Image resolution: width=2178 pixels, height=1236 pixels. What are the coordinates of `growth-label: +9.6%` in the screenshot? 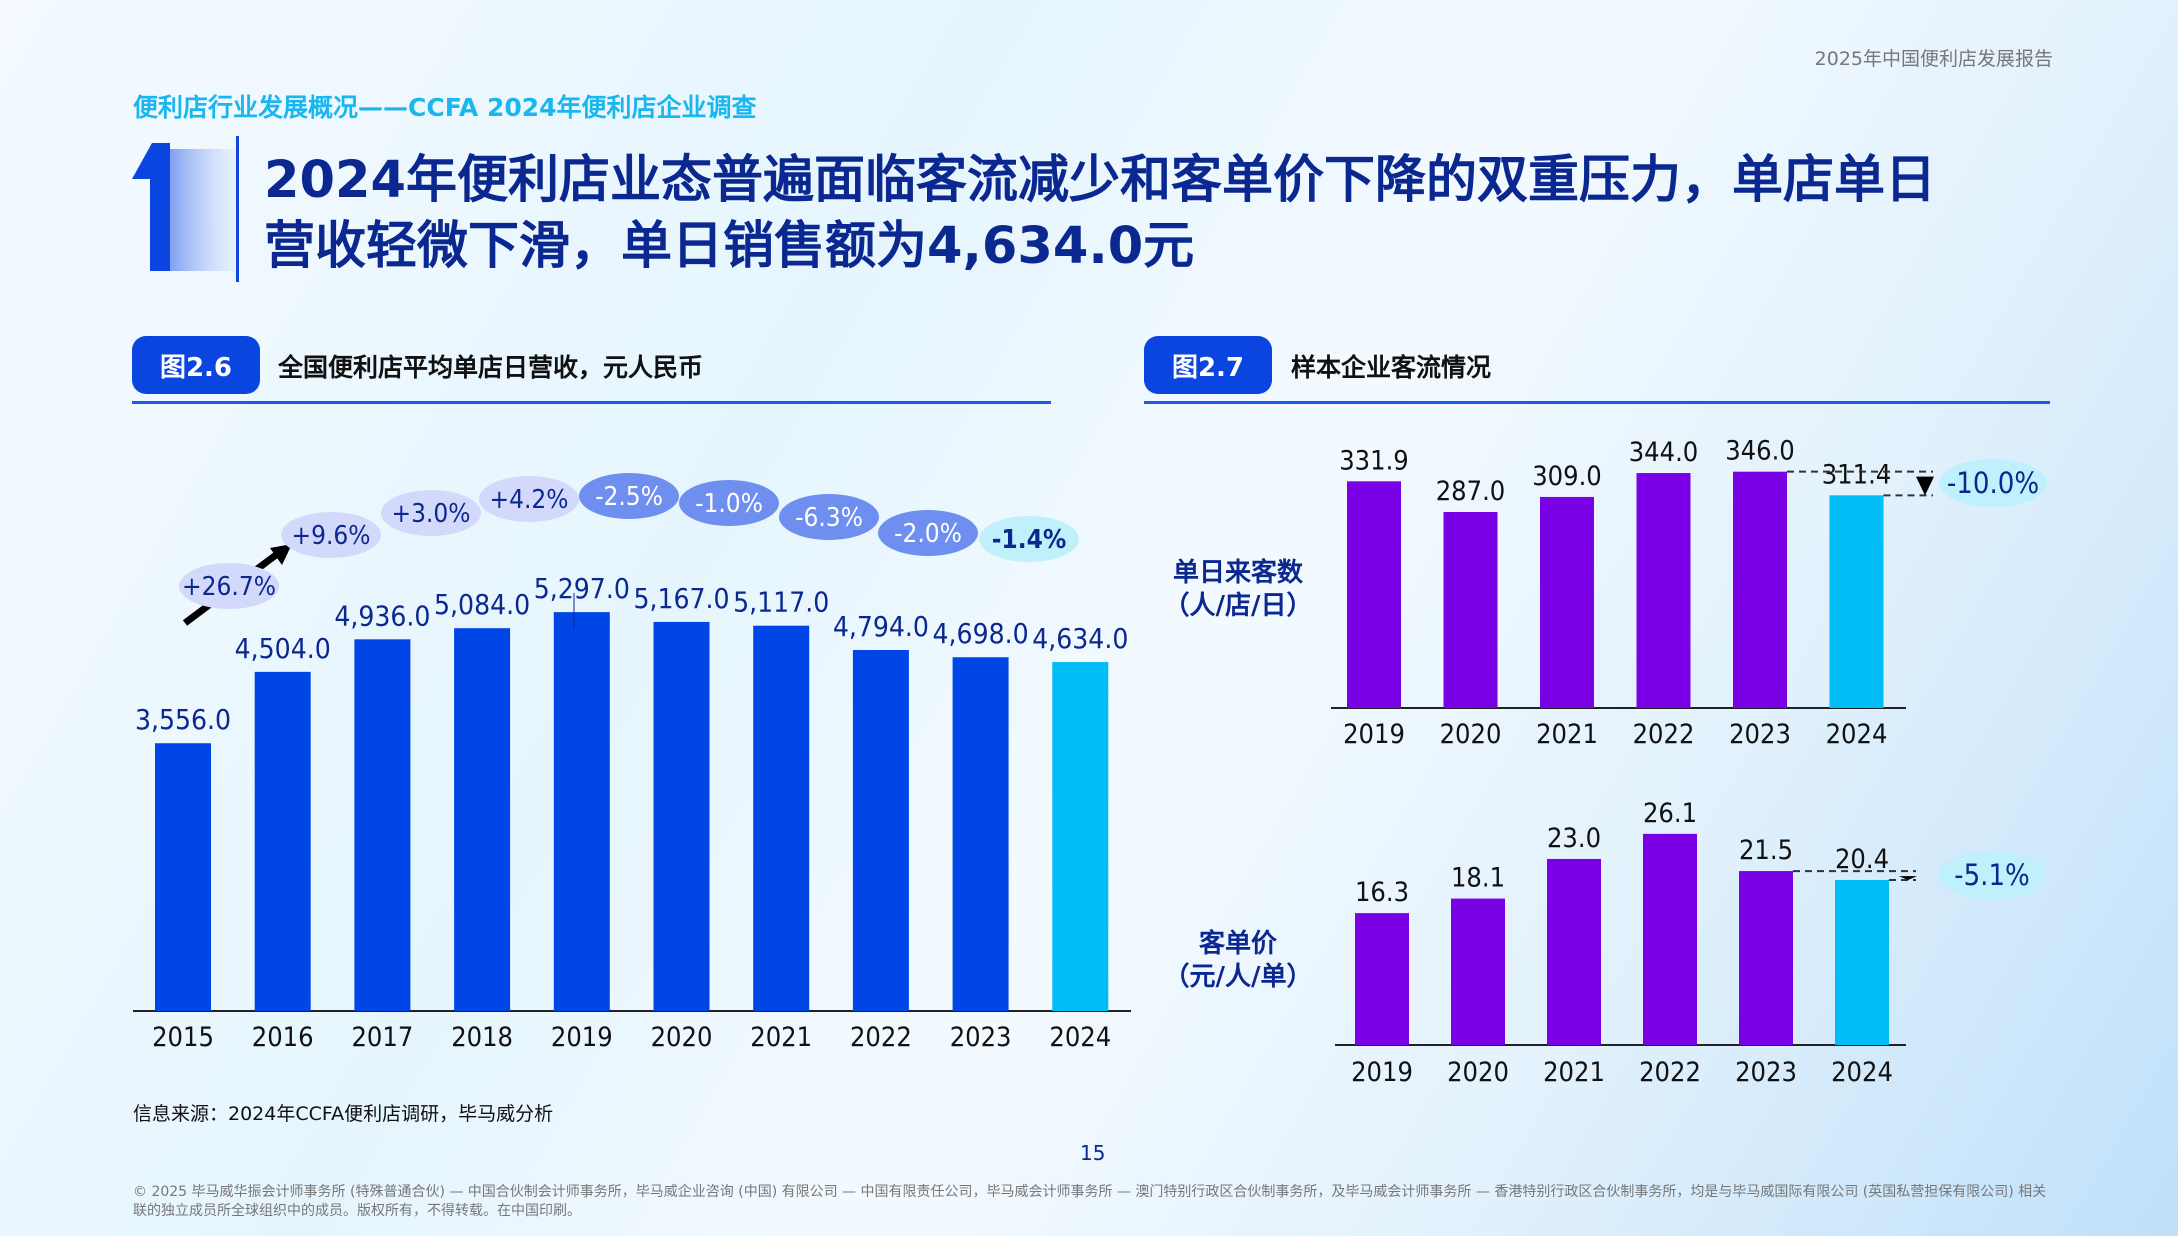 It's located at (330, 536).